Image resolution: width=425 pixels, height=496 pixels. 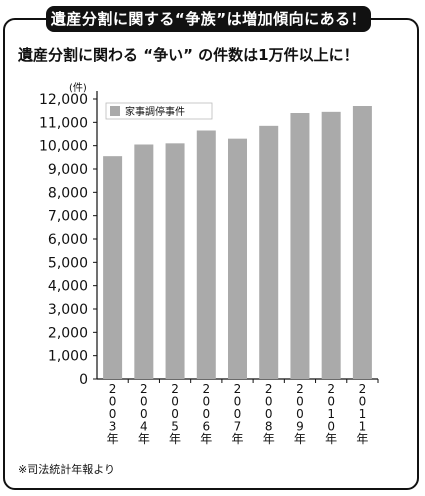 What do you see at coordinates (269, 252) in the screenshot?
I see `bar-2008年` at bounding box center [269, 252].